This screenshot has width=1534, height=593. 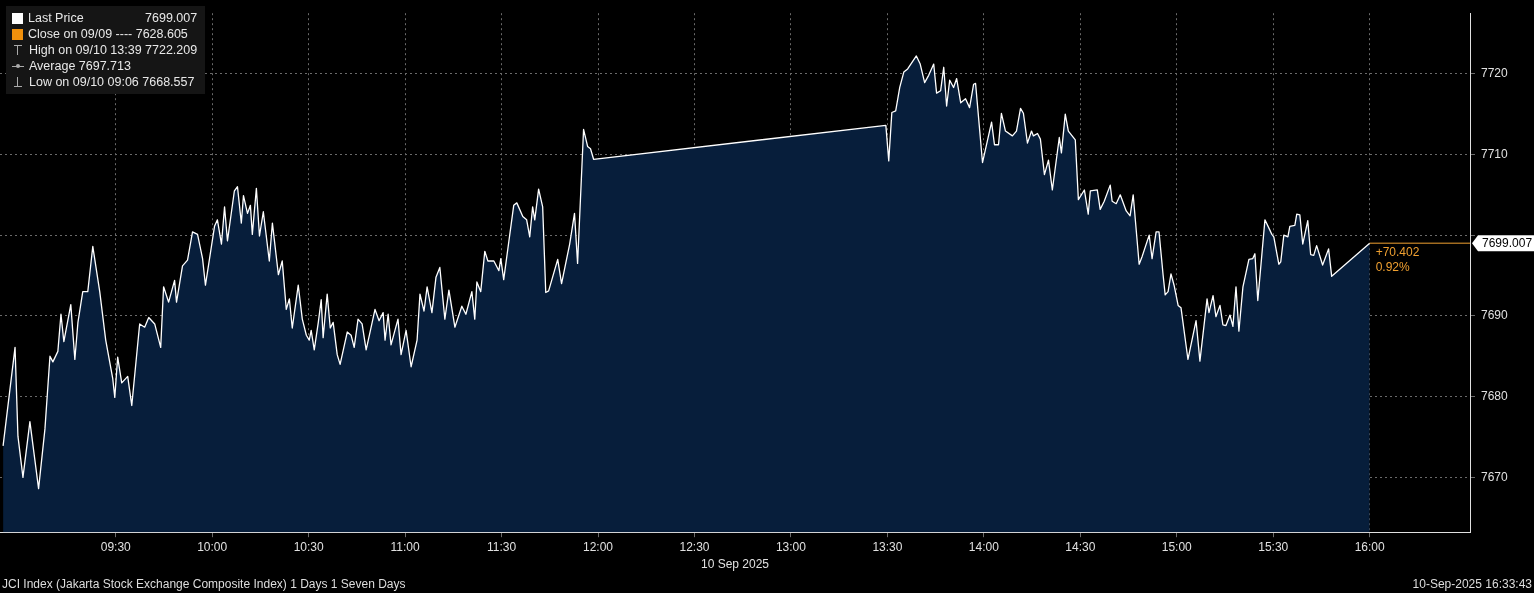 What do you see at coordinates (116, 546) in the screenshot?
I see `x-tick-label: 09:30` at bounding box center [116, 546].